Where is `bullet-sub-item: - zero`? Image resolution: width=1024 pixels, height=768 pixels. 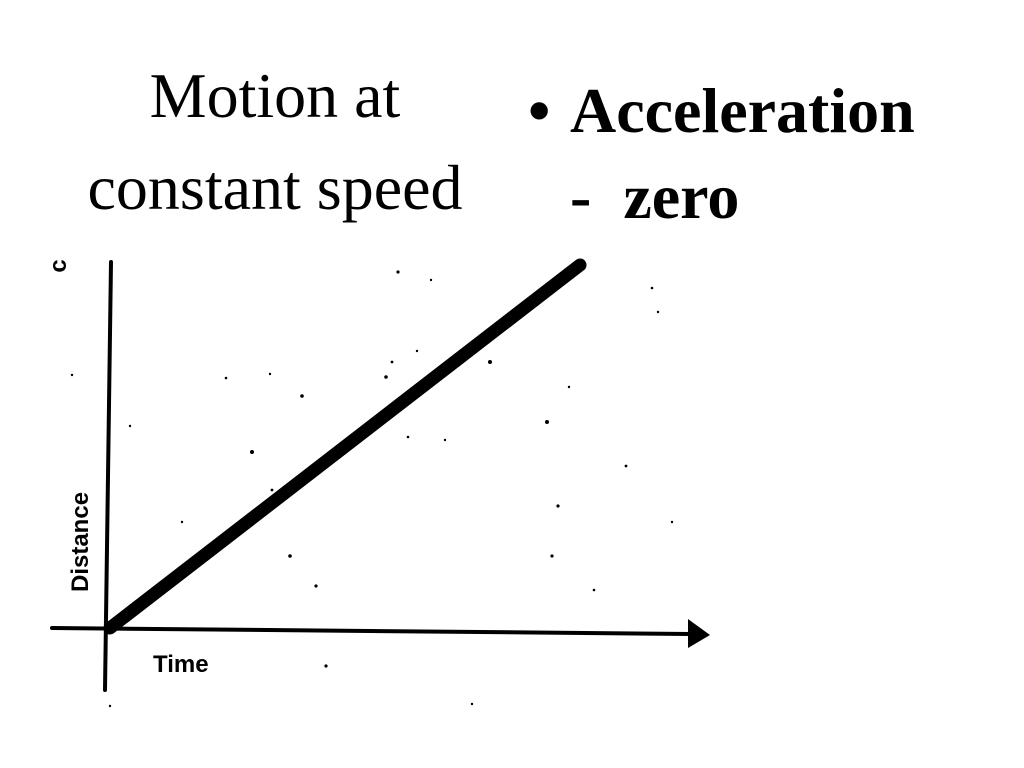 bullet-sub-item: - zero is located at coordinates (655, 196).